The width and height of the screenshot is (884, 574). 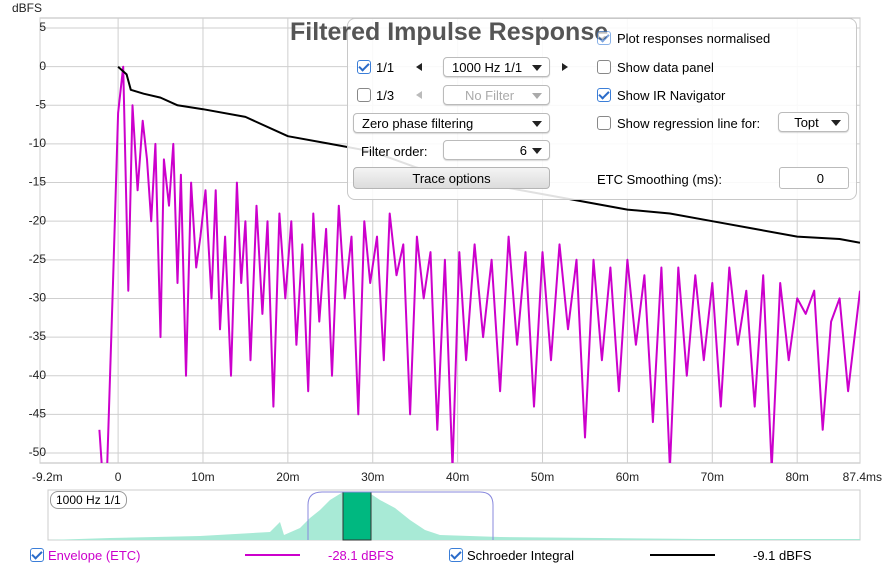 What do you see at coordinates (364, 95) in the screenshot?
I see `third-checkbox` at bounding box center [364, 95].